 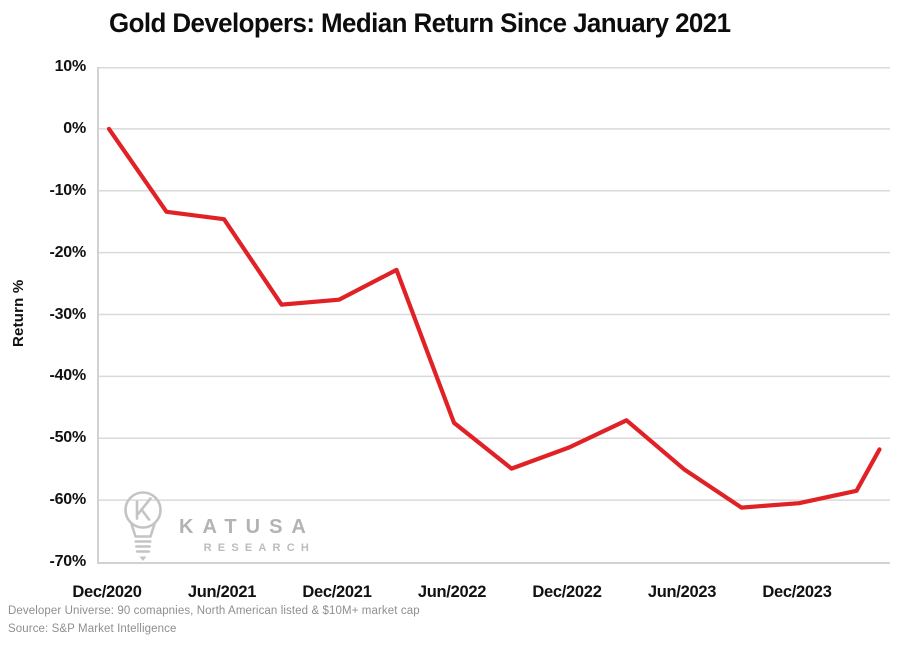 I want to click on y-tick-label: -40%, so click(x=67, y=376).